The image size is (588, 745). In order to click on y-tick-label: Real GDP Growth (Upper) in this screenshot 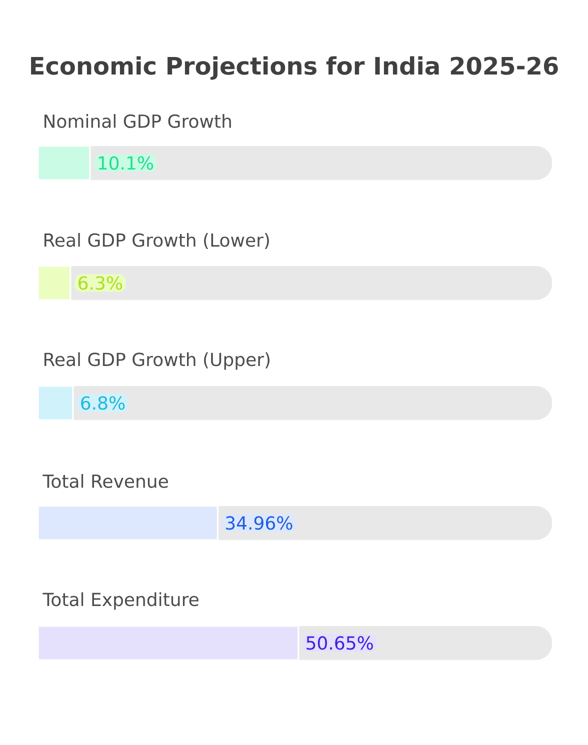, I will do `click(157, 361)`.